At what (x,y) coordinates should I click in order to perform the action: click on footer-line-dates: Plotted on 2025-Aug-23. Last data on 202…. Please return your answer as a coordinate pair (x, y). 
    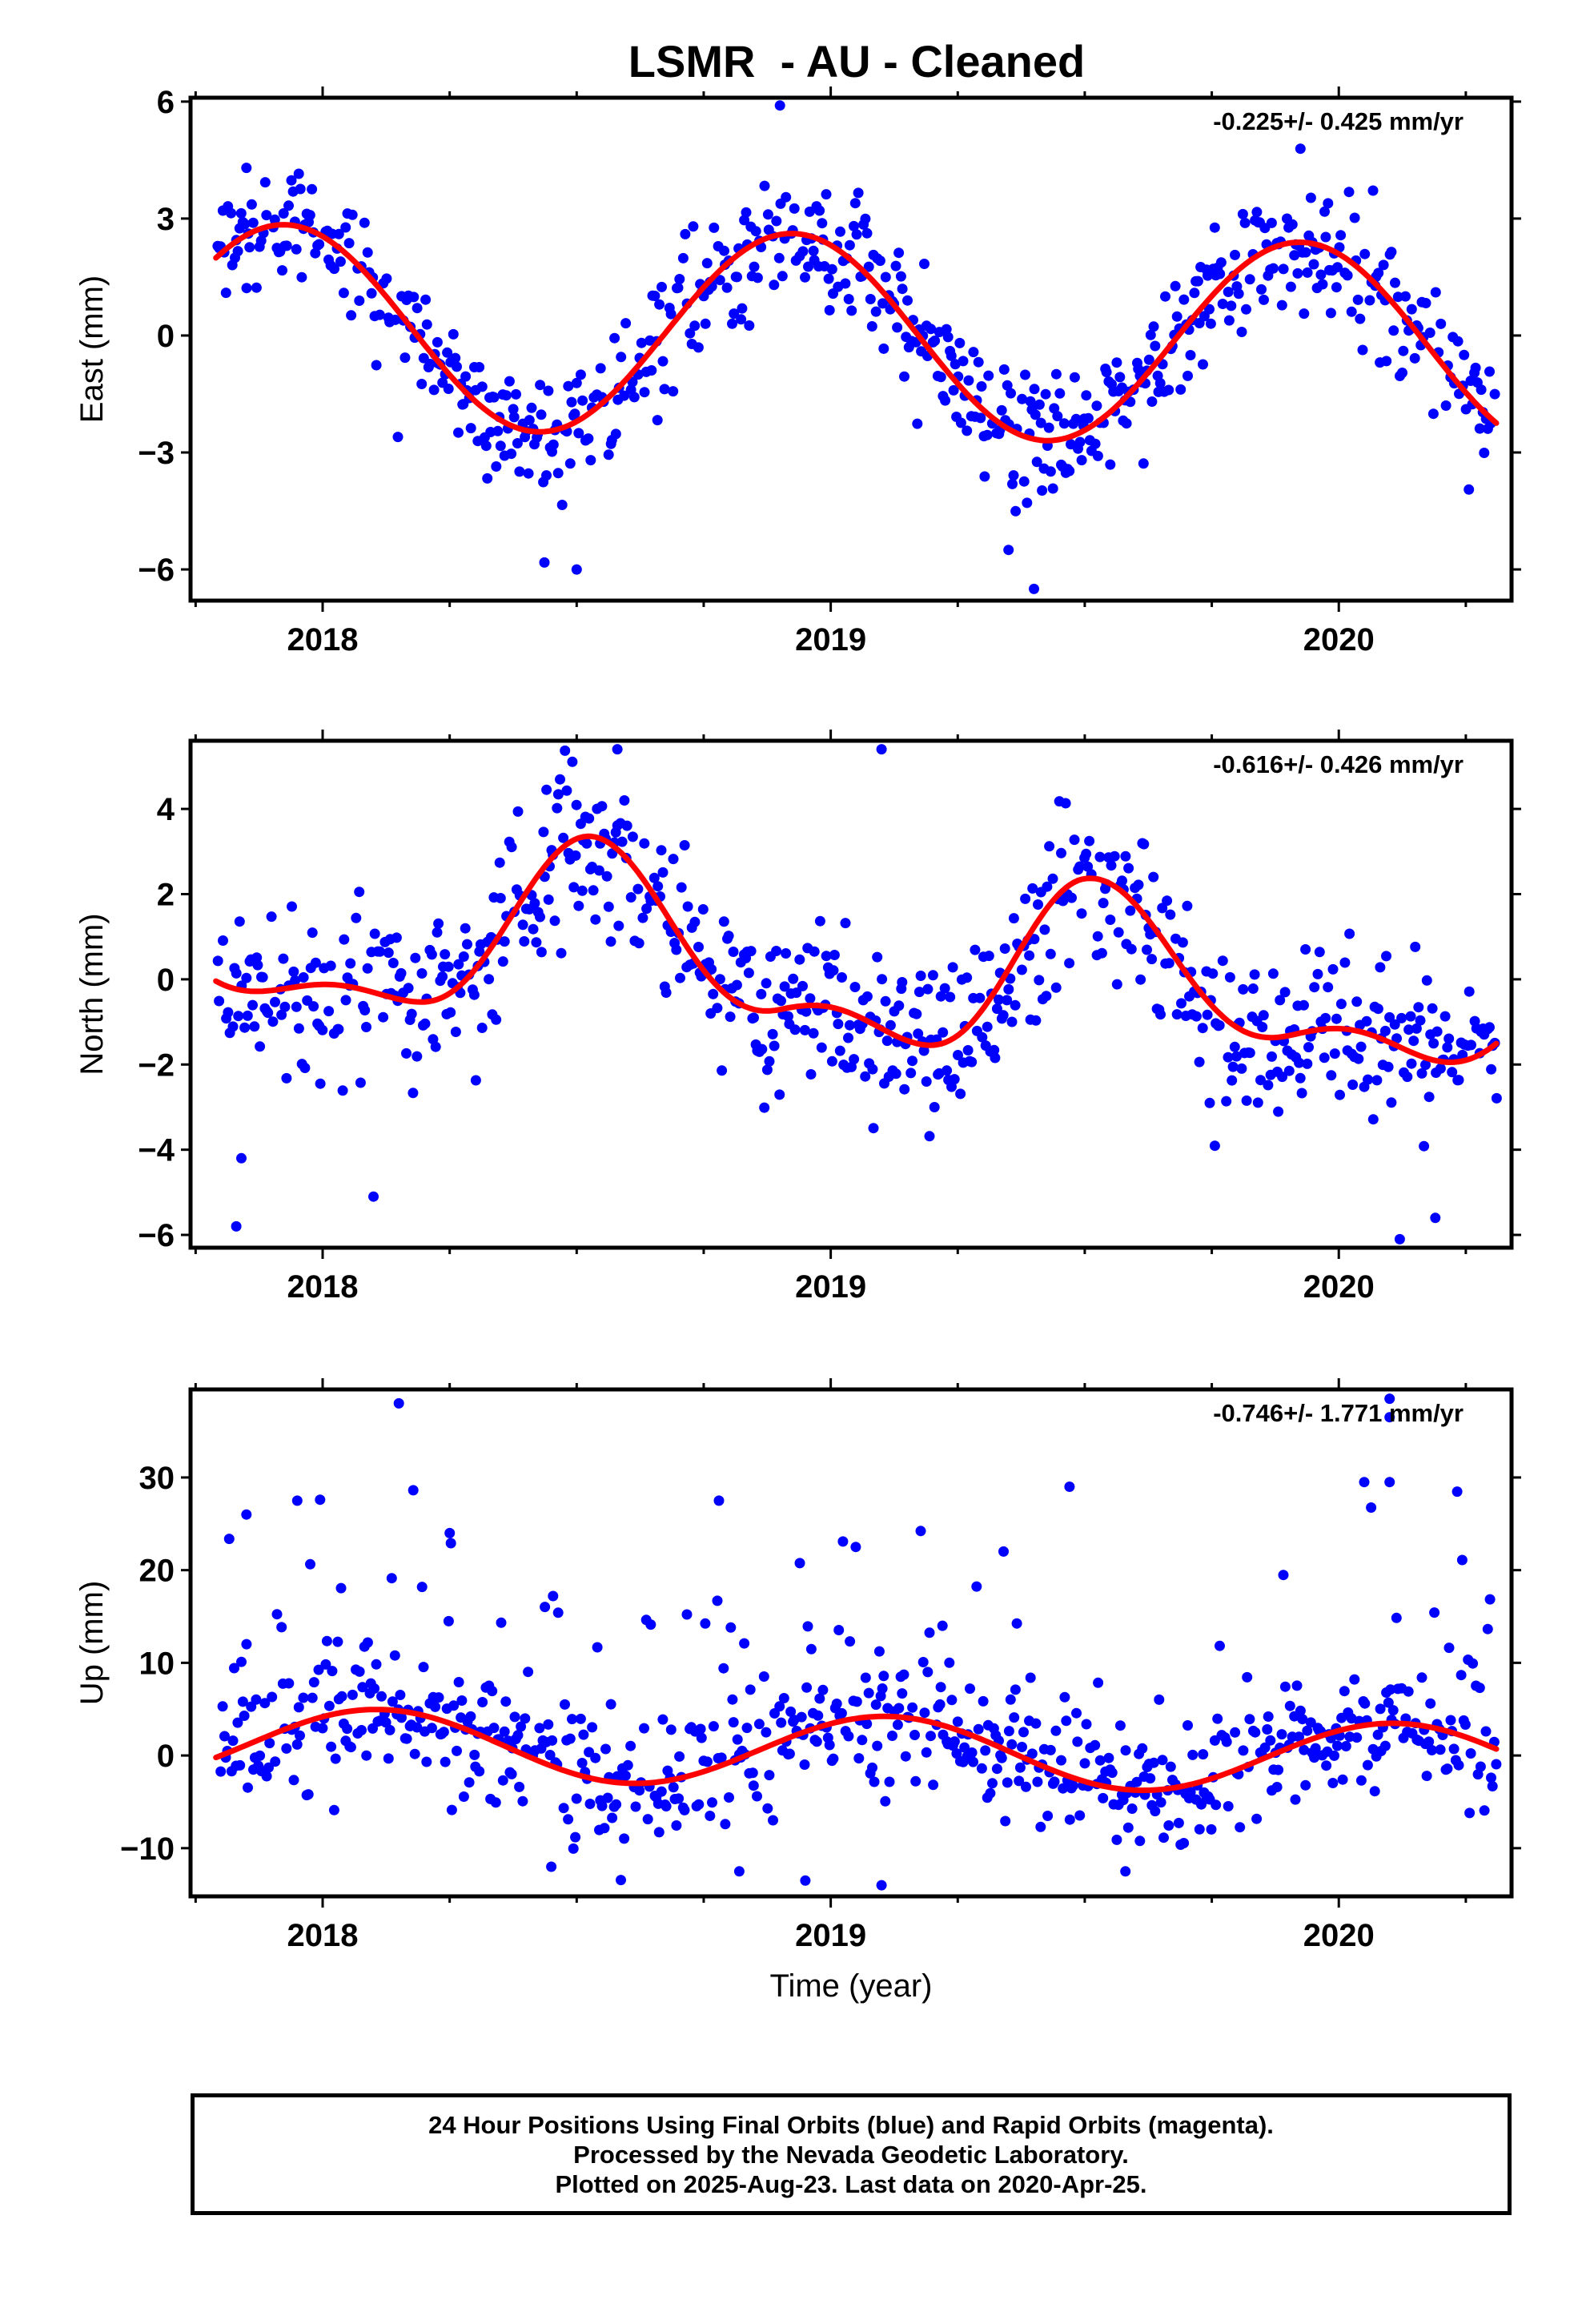
    Looking at the image, I should click on (851, 2183).